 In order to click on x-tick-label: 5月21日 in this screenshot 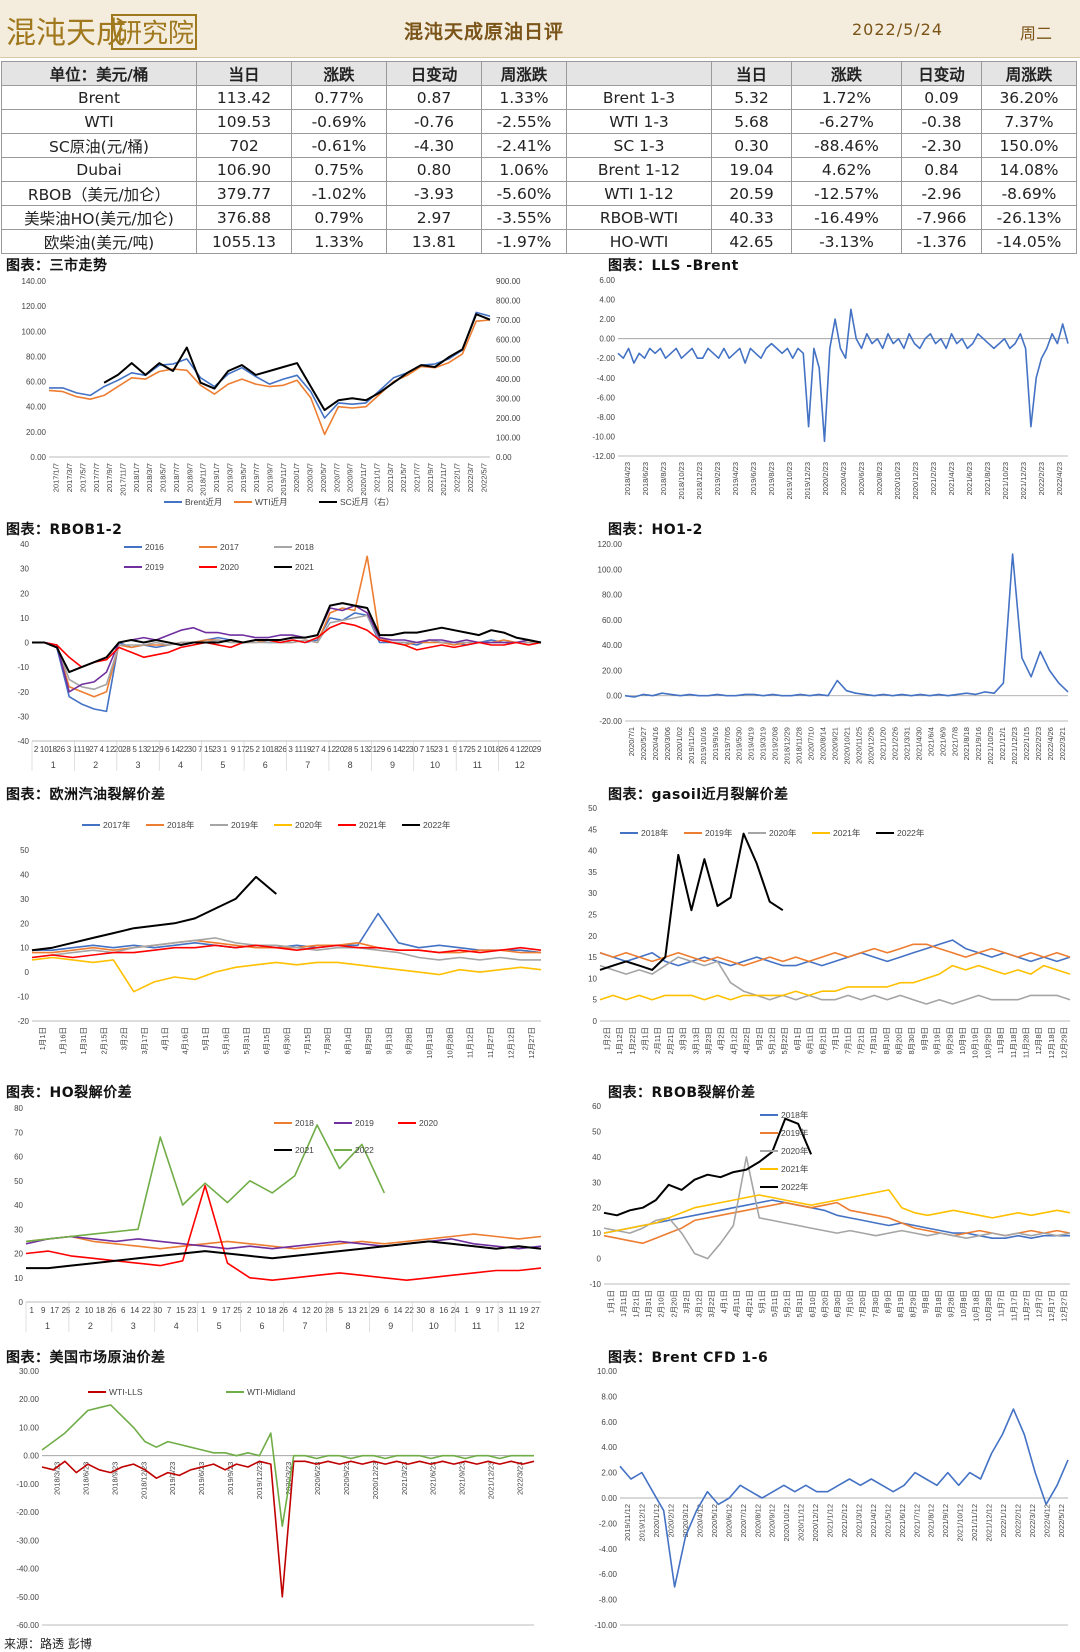, I will do `click(787, 1304)`.